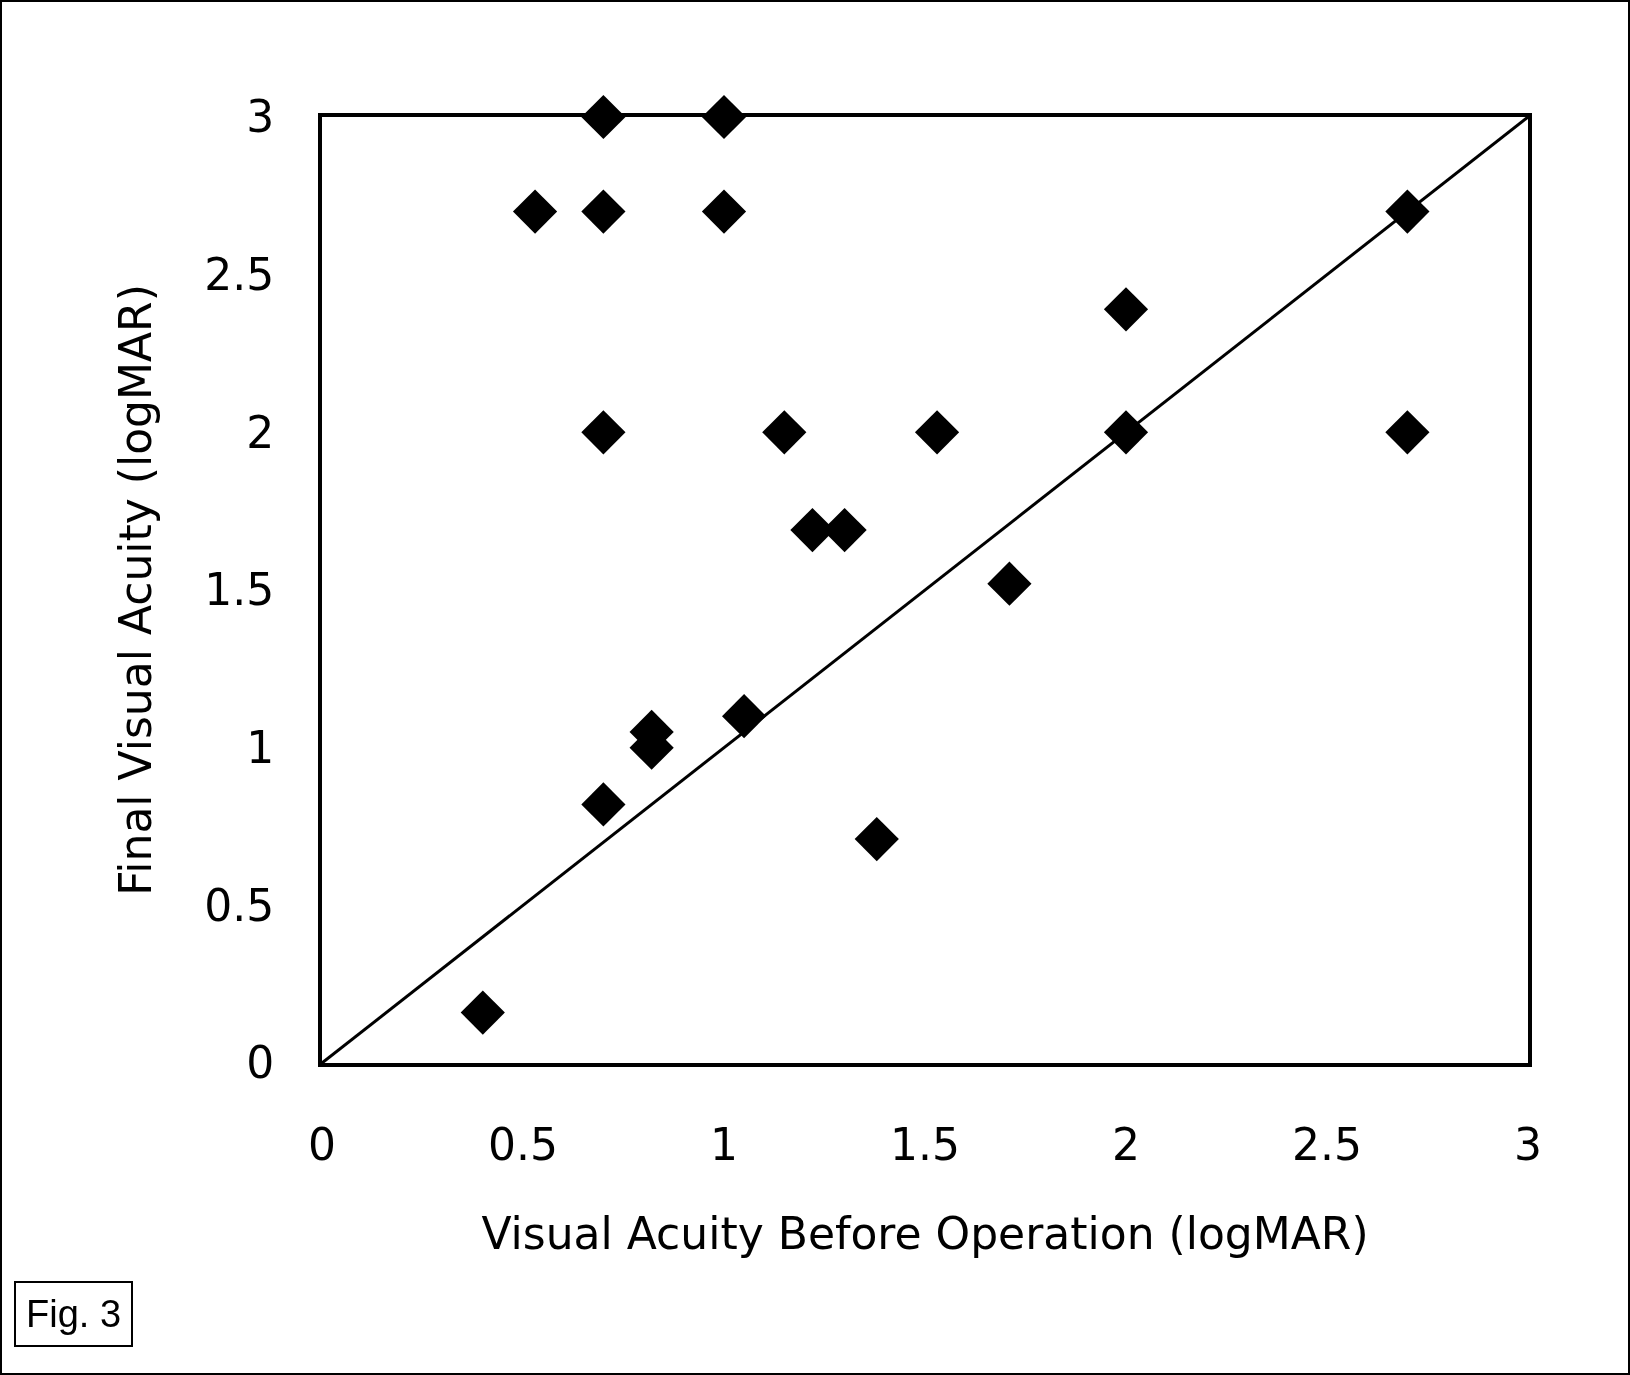 The width and height of the screenshot is (1630, 1375). I want to click on y-tick-label: 0, so click(260, 1063).